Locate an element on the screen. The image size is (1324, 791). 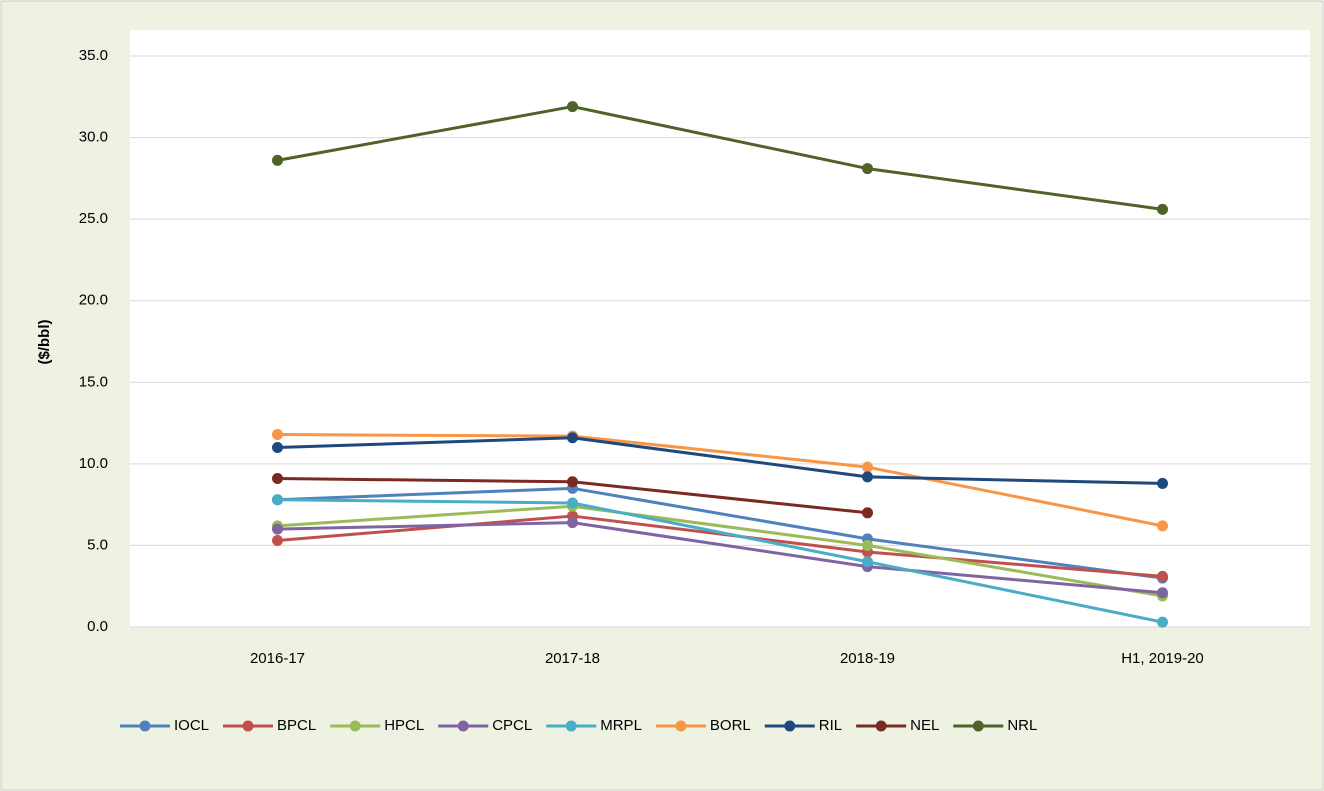
legend-label: NRL is located at coordinates (1022, 725).